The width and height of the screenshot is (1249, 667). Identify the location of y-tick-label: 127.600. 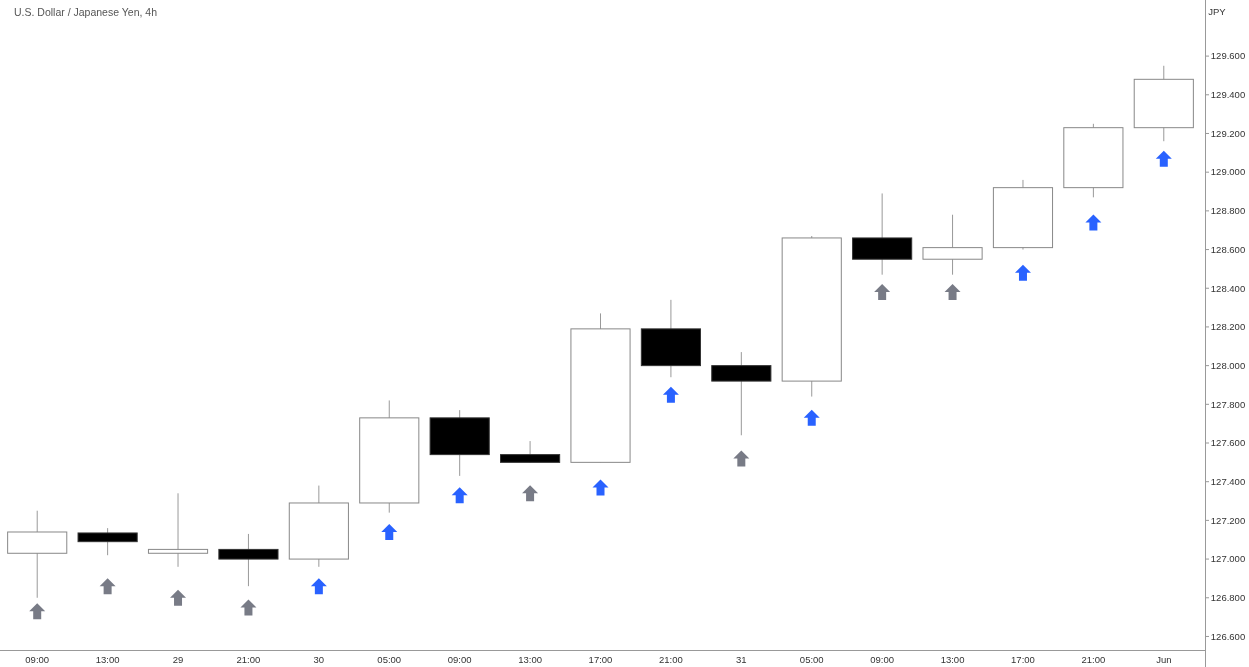
(1228, 443).